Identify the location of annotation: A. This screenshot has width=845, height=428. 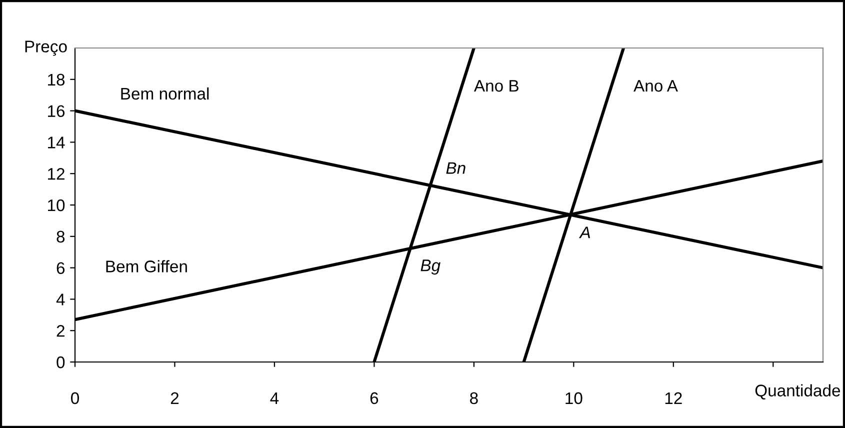
(584, 232).